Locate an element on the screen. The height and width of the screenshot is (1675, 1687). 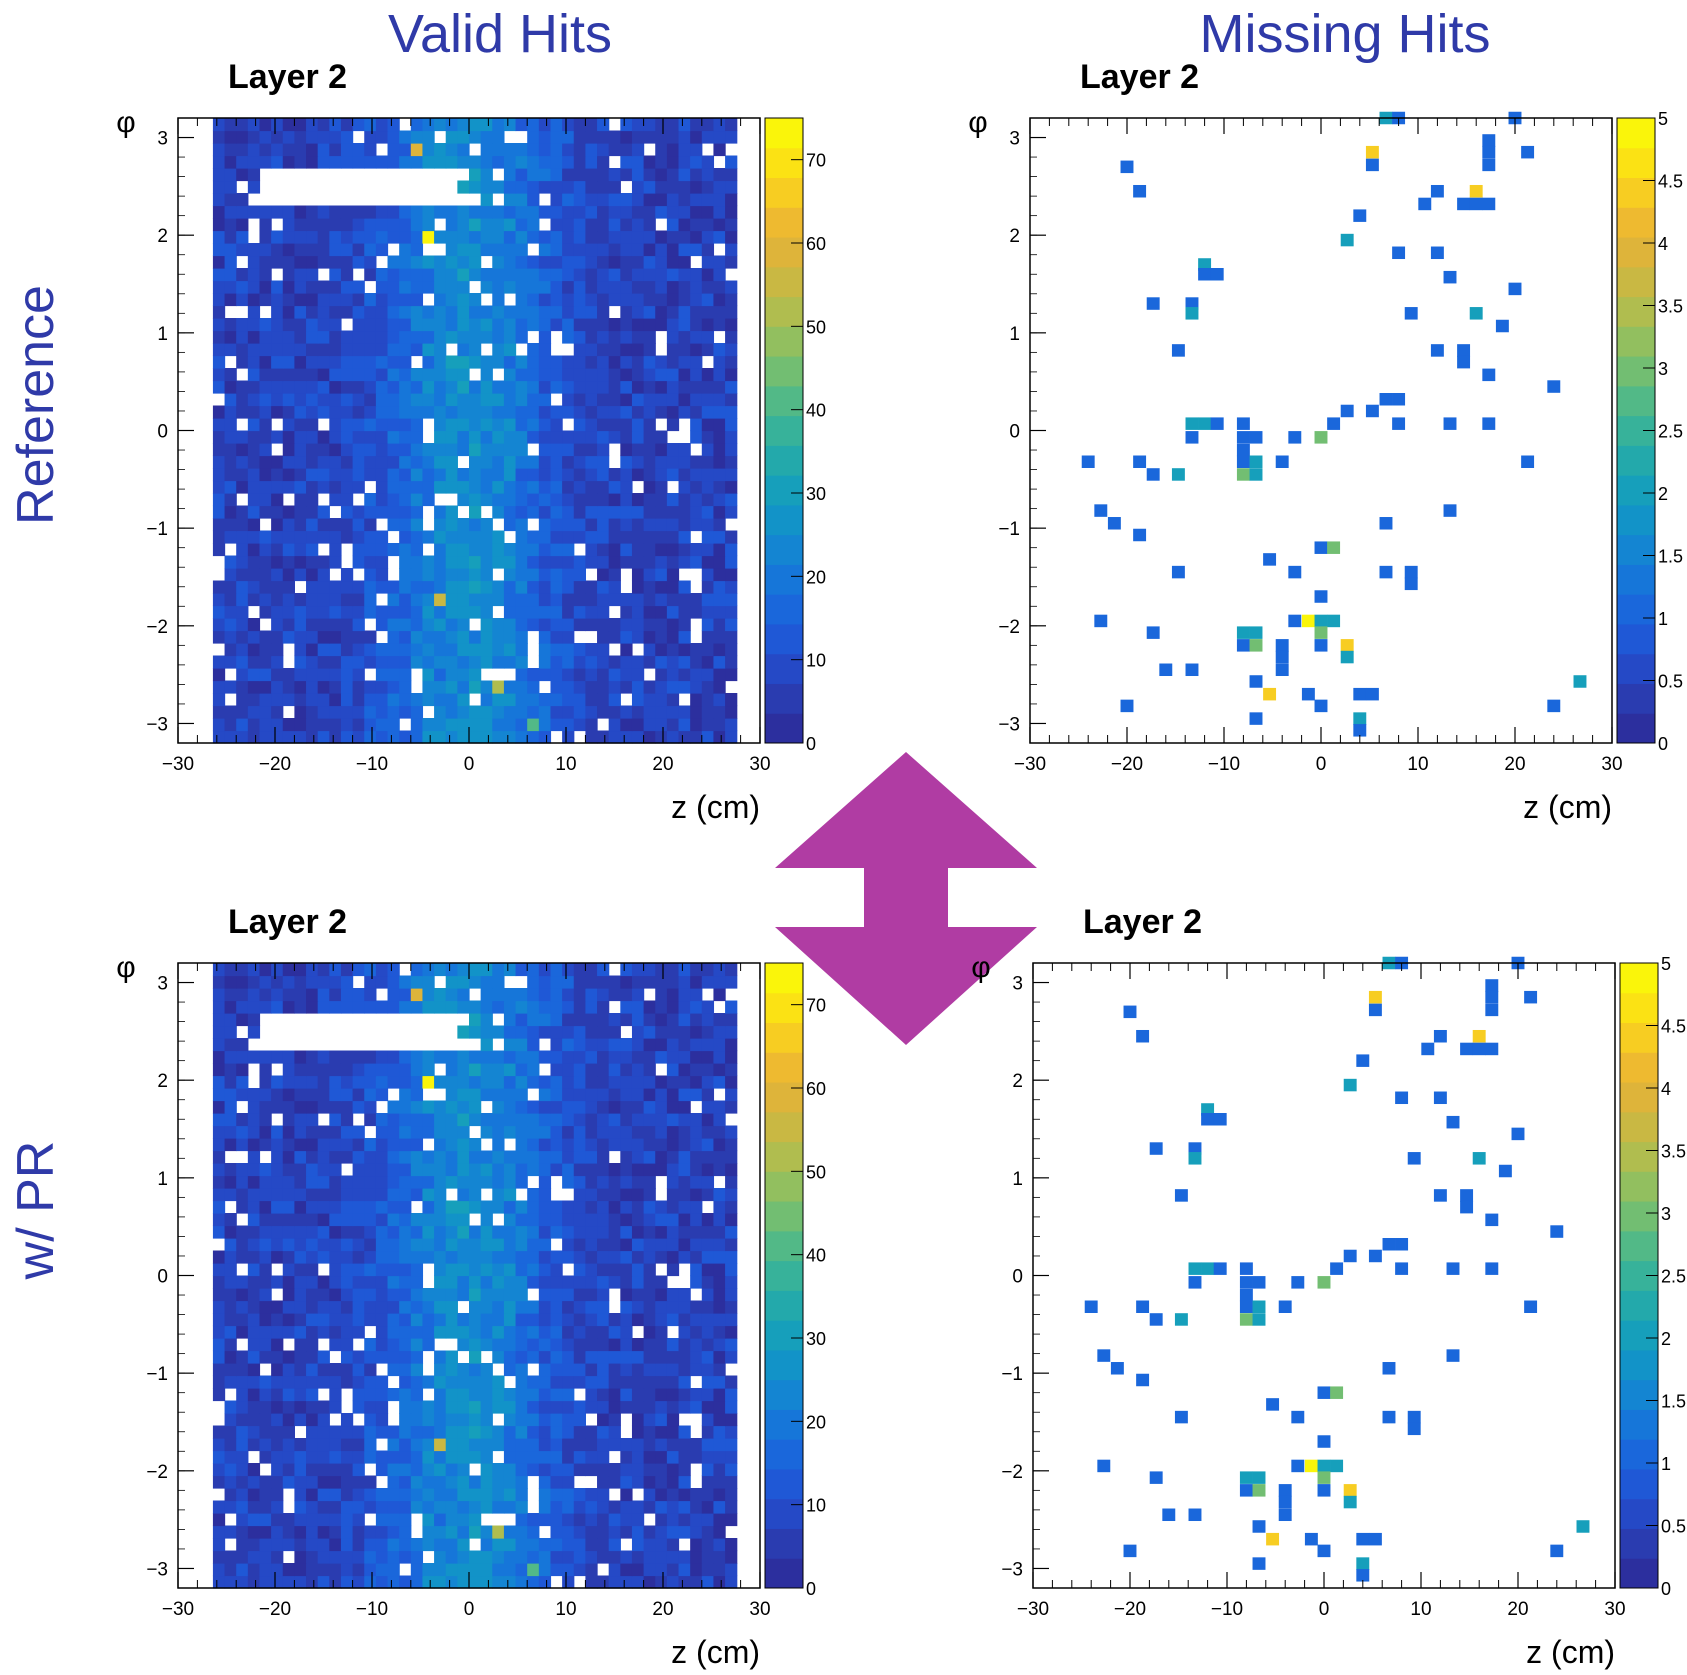
colorbar-tick-label: 10 is located at coordinates (816, 1506).